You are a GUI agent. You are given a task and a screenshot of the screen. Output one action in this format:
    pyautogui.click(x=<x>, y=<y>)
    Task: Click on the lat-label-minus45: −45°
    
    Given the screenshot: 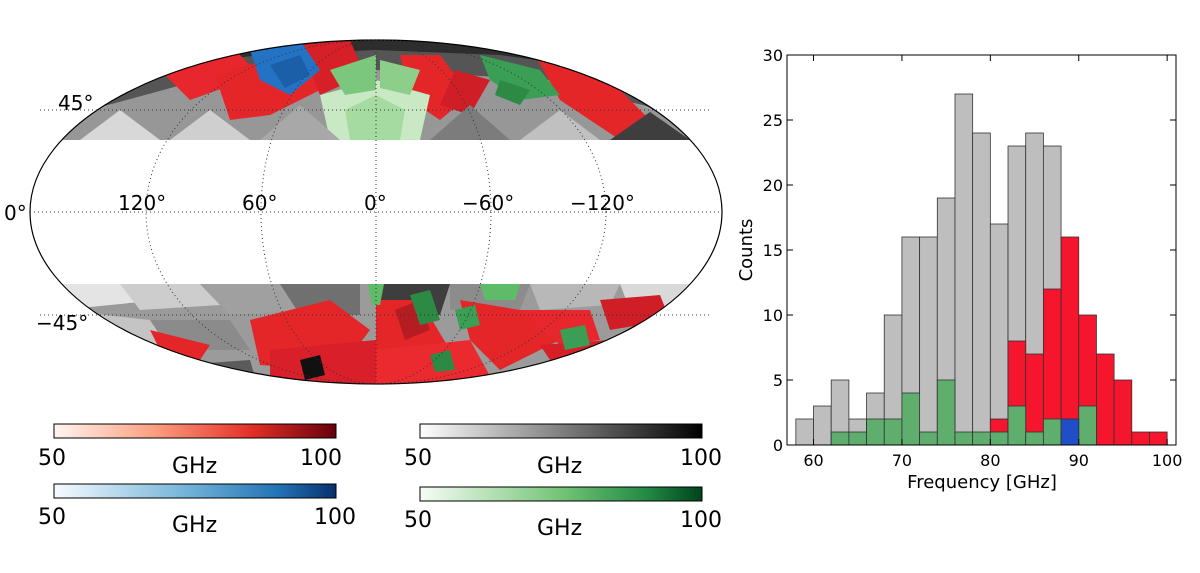 What is the action you would take?
    pyautogui.click(x=62, y=323)
    